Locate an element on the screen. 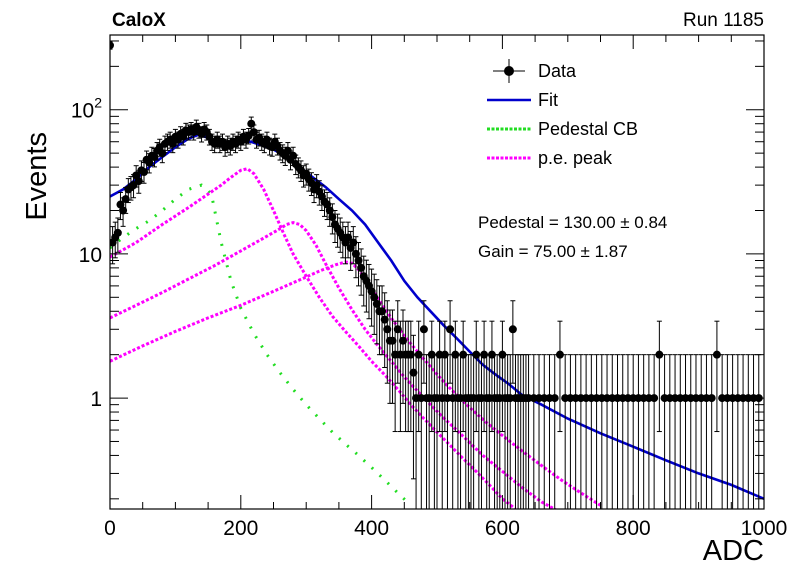 The width and height of the screenshot is (796, 572). y-tick-label-base: 10 is located at coordinates (82, 111).